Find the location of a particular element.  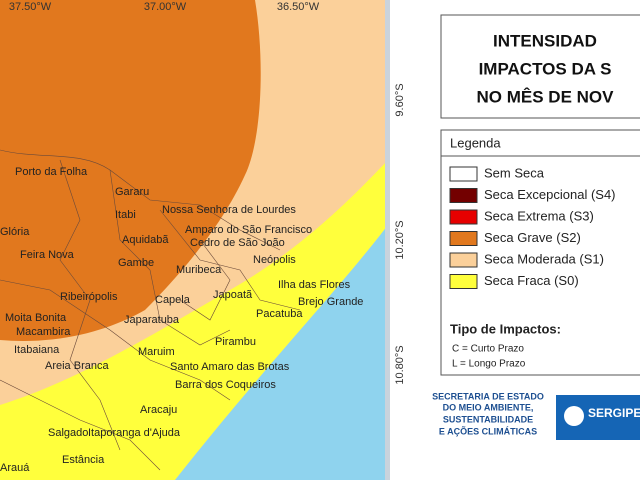

place-name: Ribeirópolis is located at coordinates (89, 297).